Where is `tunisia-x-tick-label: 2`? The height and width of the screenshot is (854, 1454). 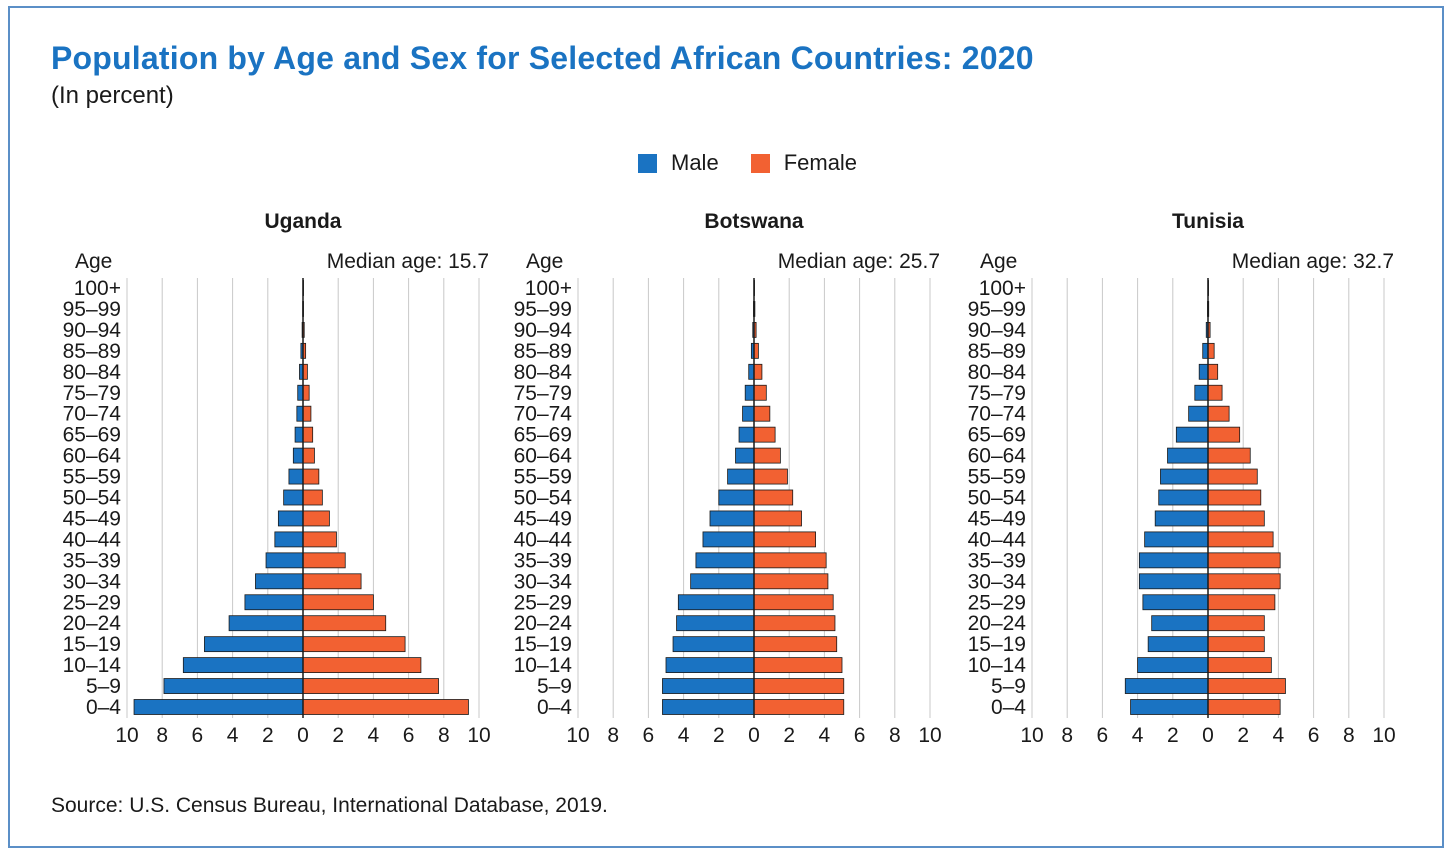 tunisia-x-tick-label: 2 is located at coordinates (1173, 735).